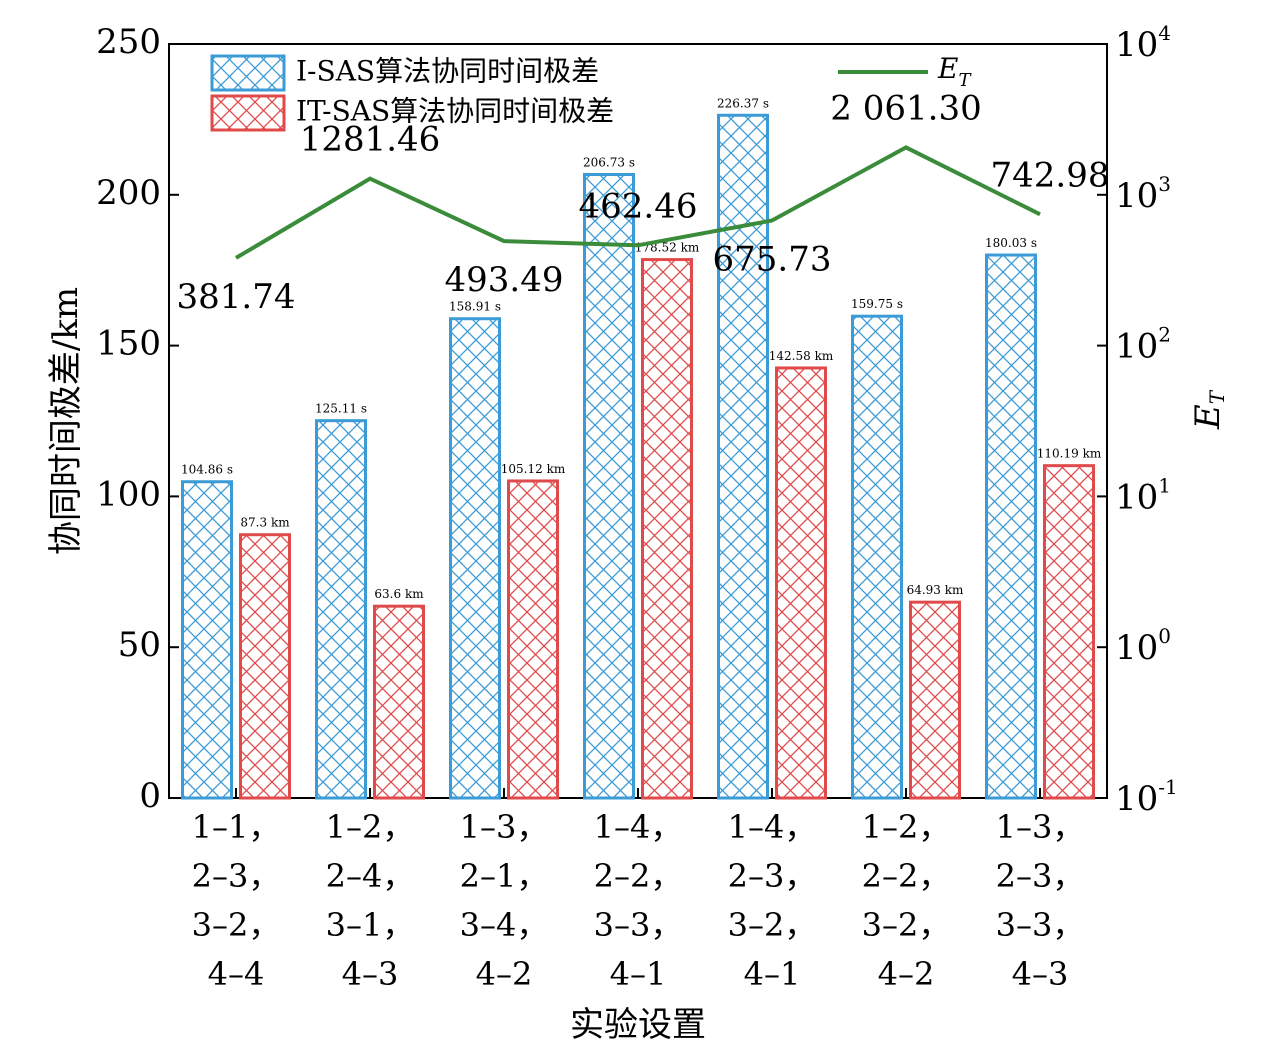  Describe the element at coordinates (1069, 454) in the screenshot. I see `bar-value-label: 110.19 km` at that location.